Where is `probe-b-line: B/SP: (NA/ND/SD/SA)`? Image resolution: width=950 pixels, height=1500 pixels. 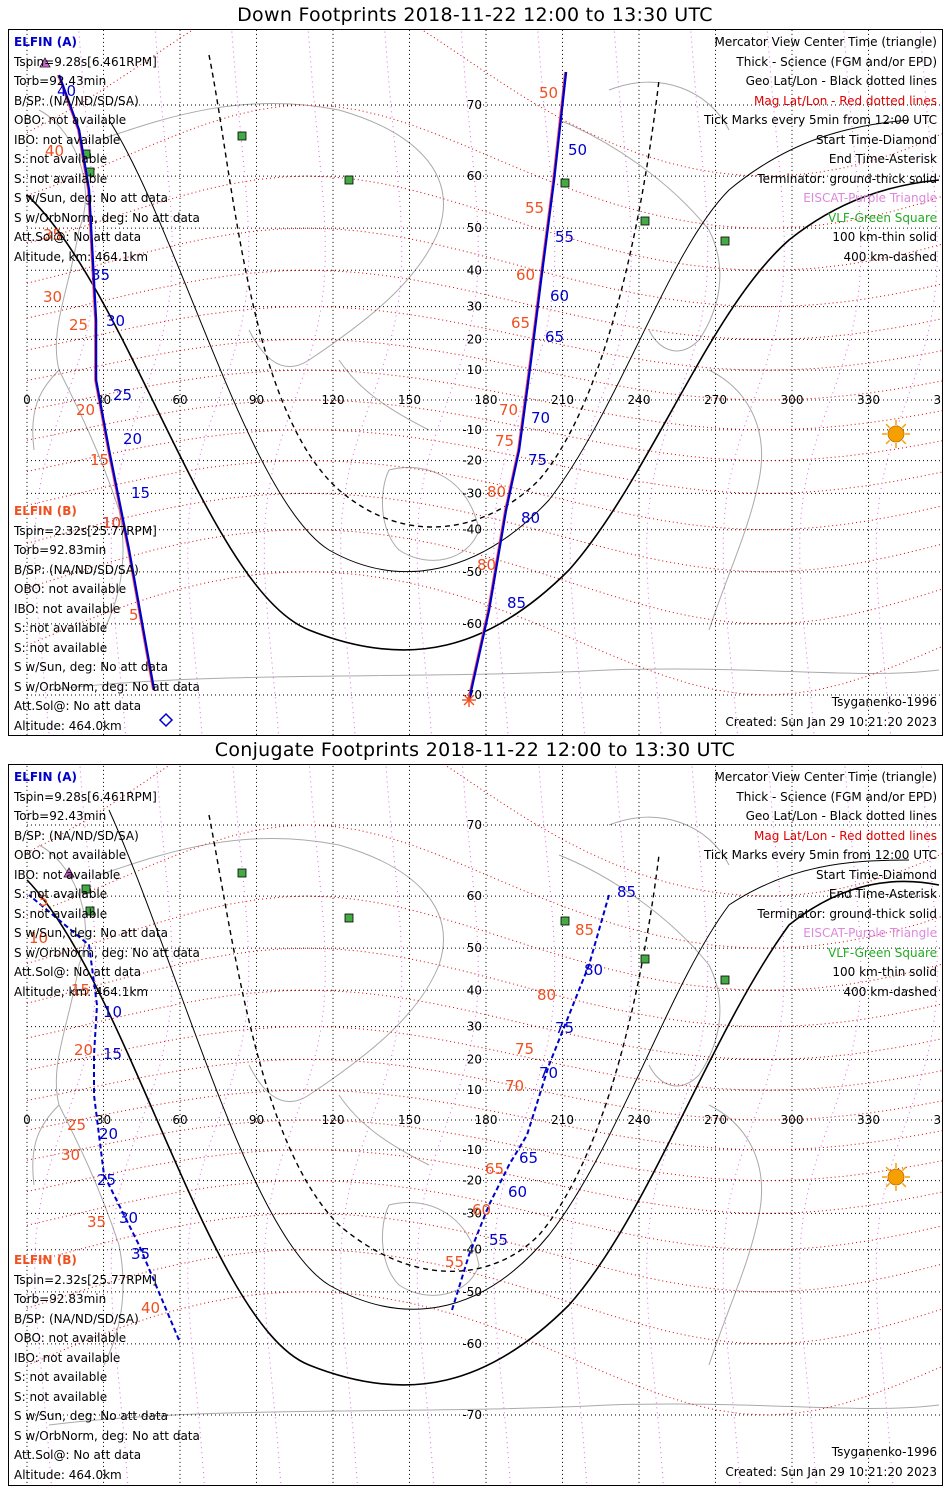 probe-b-line: B/SP: (NA/ND/SD/SA) is located at coordinates (76, 569).